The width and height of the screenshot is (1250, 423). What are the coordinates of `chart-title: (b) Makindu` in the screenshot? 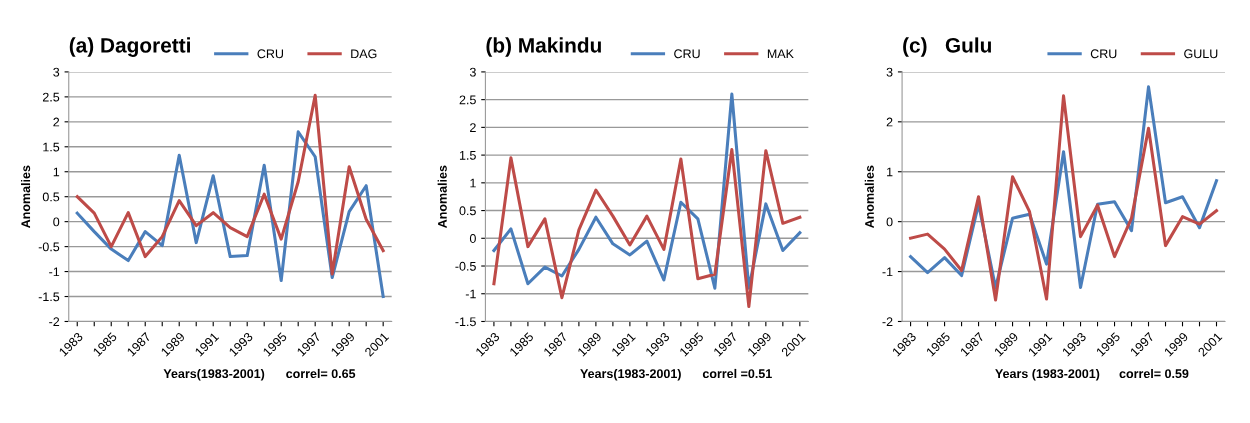 It's located at (543, 47).